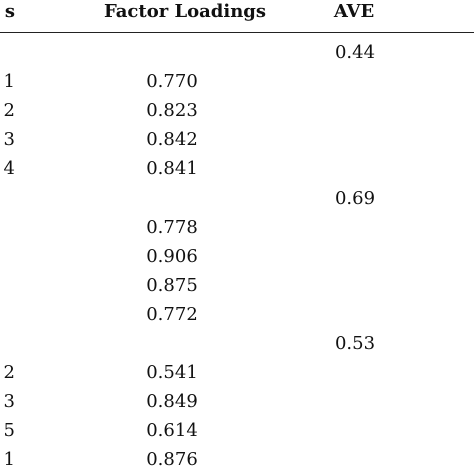  What do you see at coordinates (172, 82) in the screenshot?
I see `loading-cell: 0.770` at bounding box center [172, 82].